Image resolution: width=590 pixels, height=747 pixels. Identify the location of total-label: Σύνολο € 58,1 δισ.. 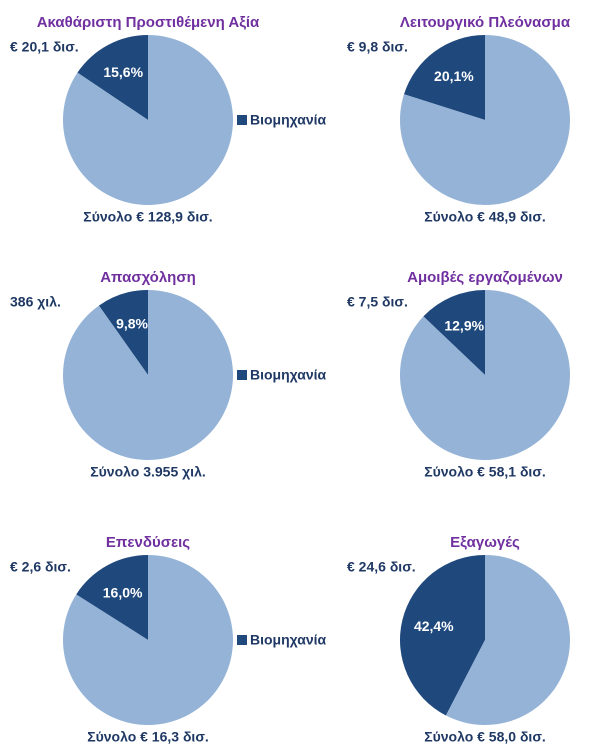
(485, 472).